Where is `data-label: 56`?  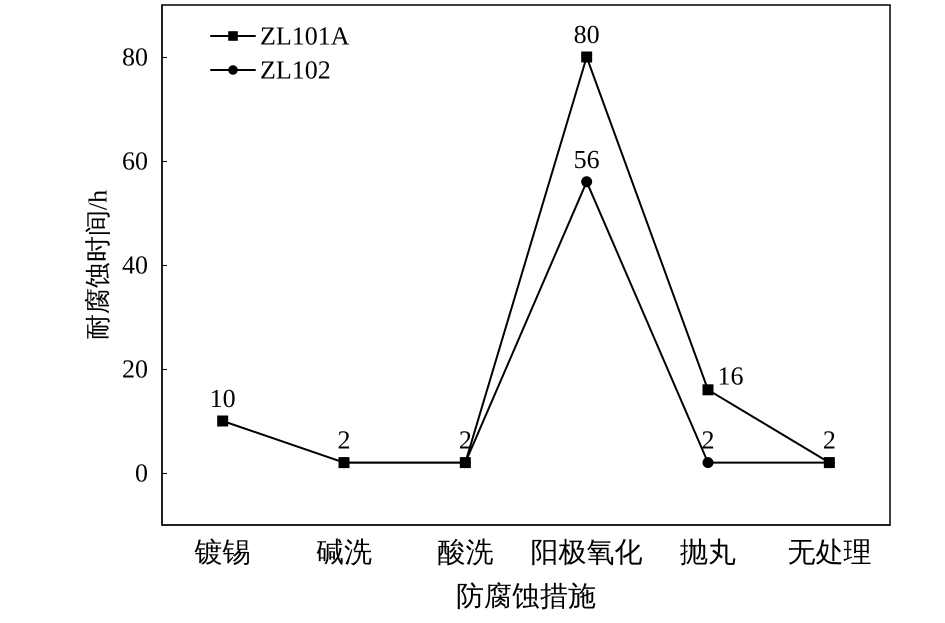 data-label: 56 is located at coordinates (587, 159).